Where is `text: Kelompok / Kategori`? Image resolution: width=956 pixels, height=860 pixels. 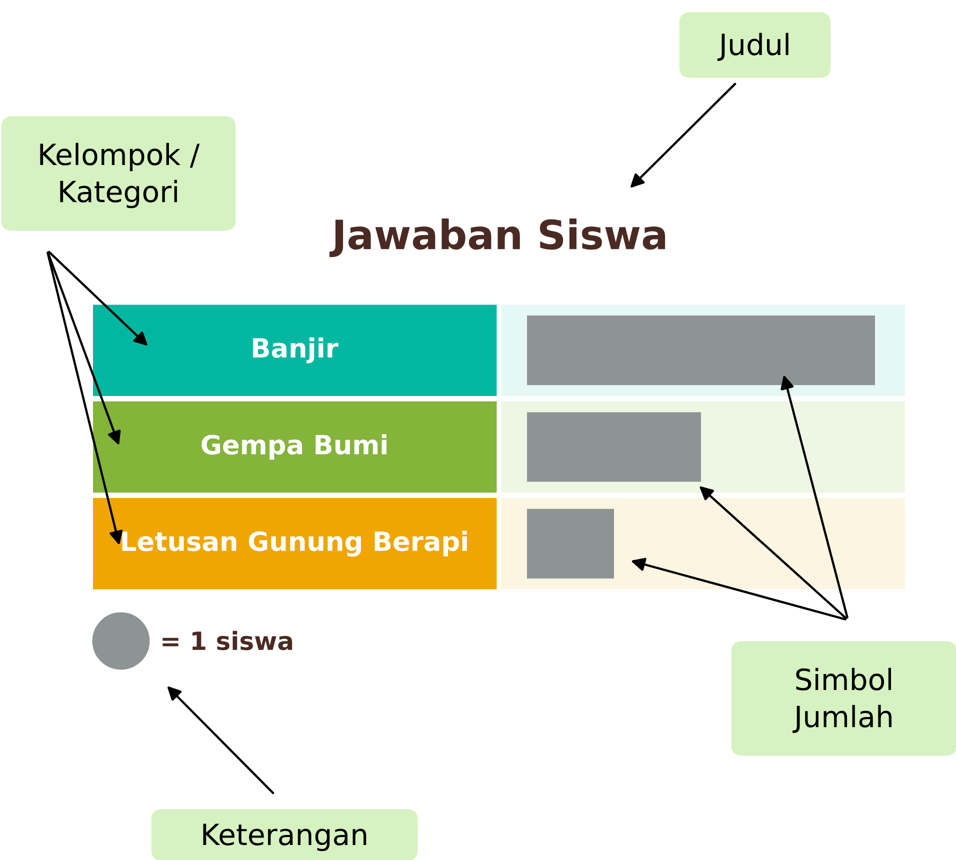 text: Kelompok / Kategori is located at coordinates (120, 175).